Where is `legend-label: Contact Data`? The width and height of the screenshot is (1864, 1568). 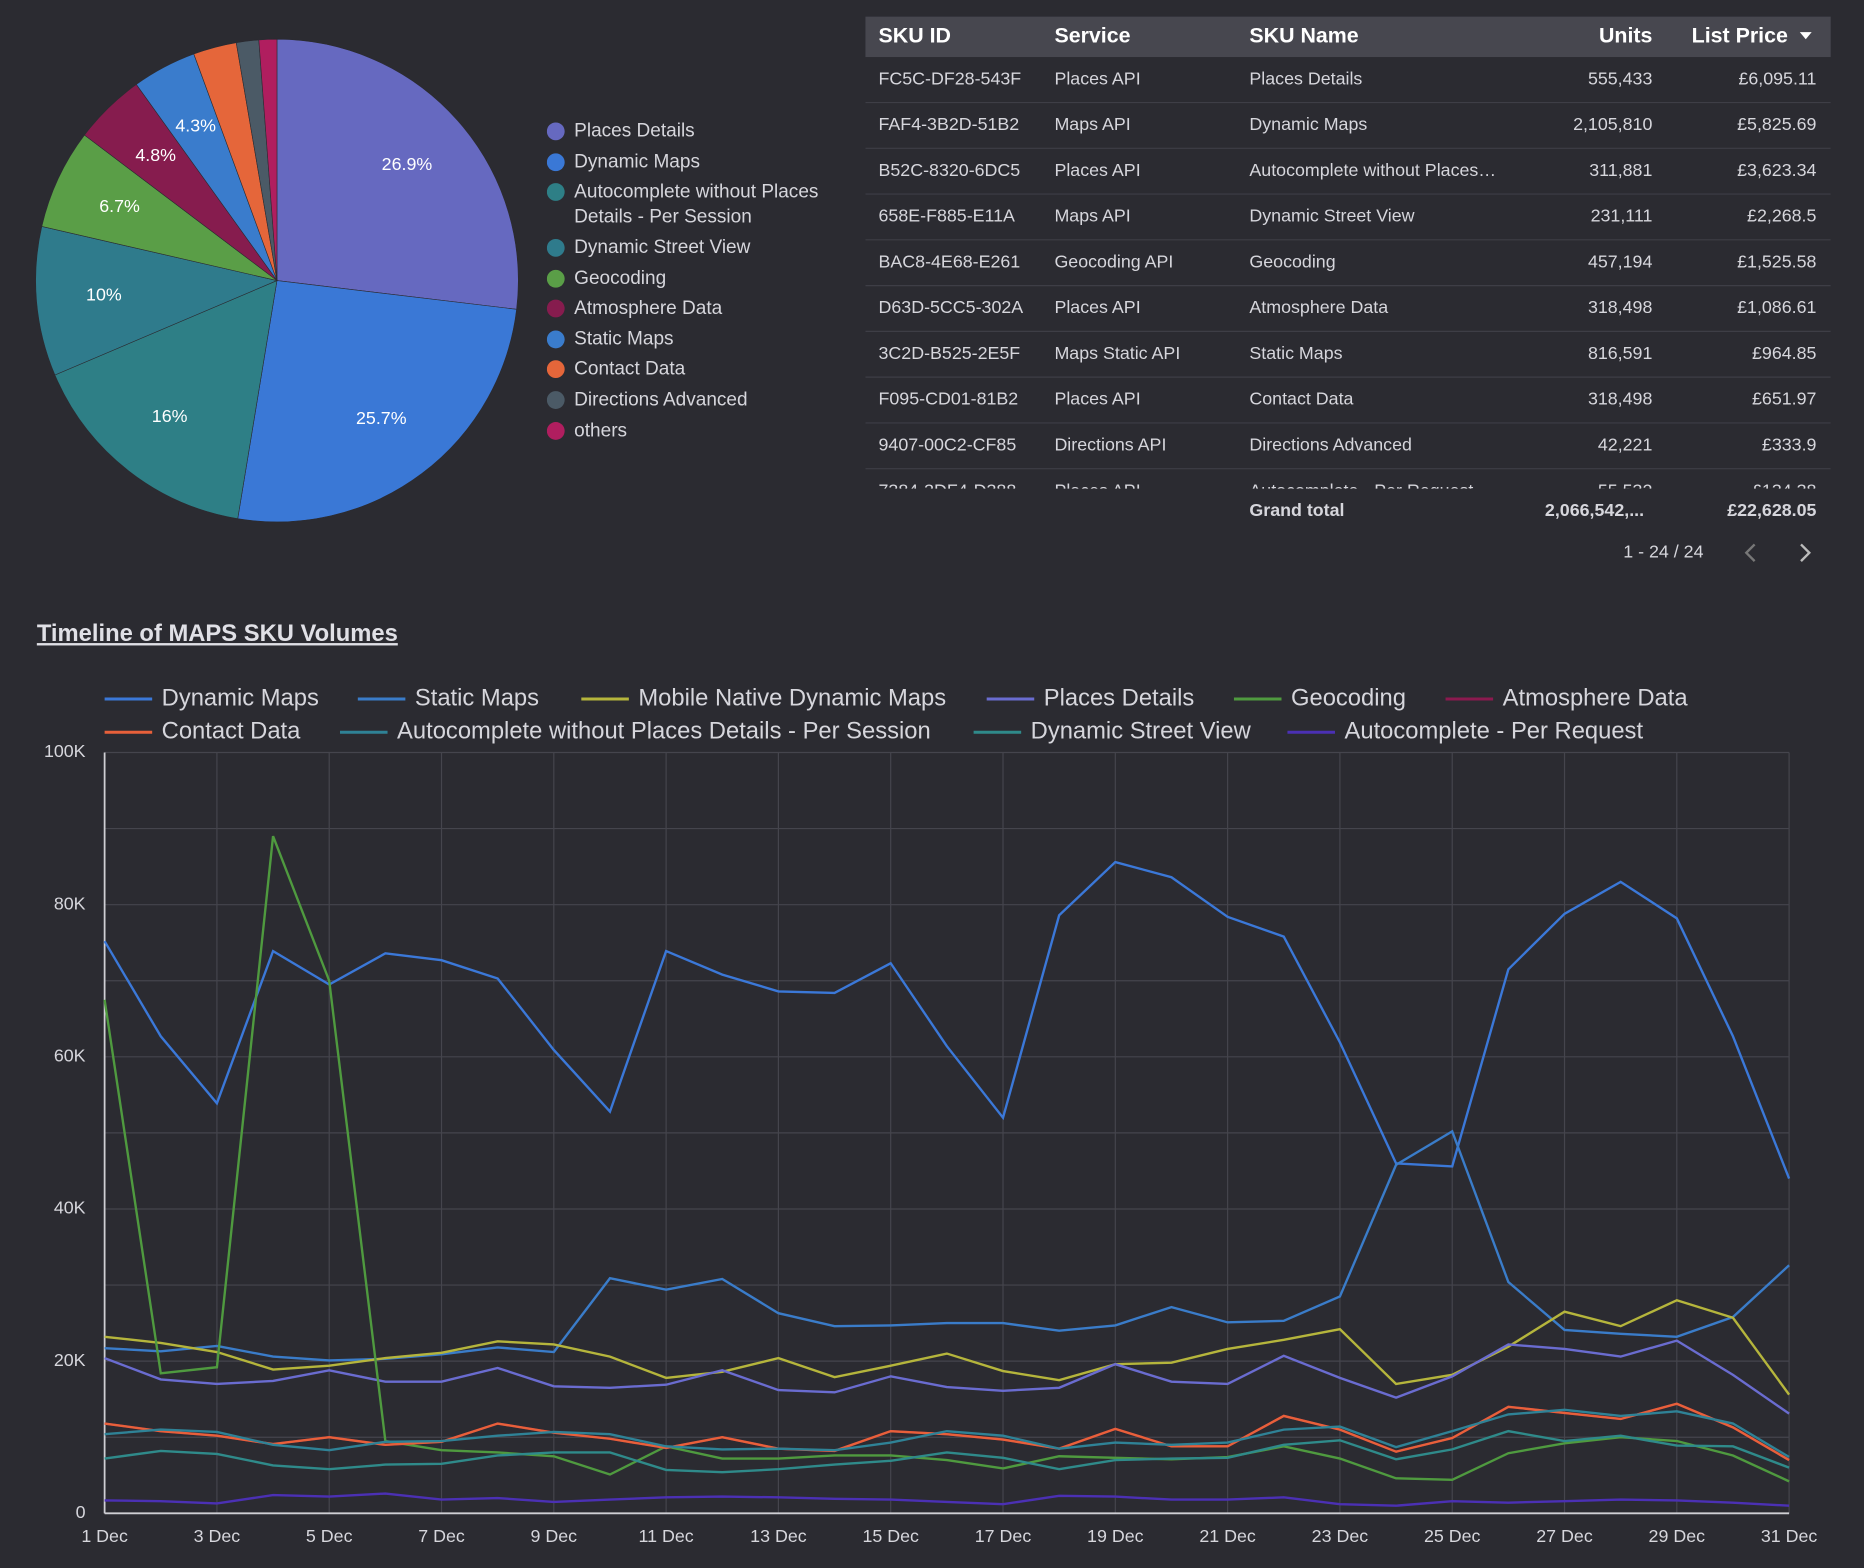
legend-label: Contact Data is located at coordinates (231, 731).